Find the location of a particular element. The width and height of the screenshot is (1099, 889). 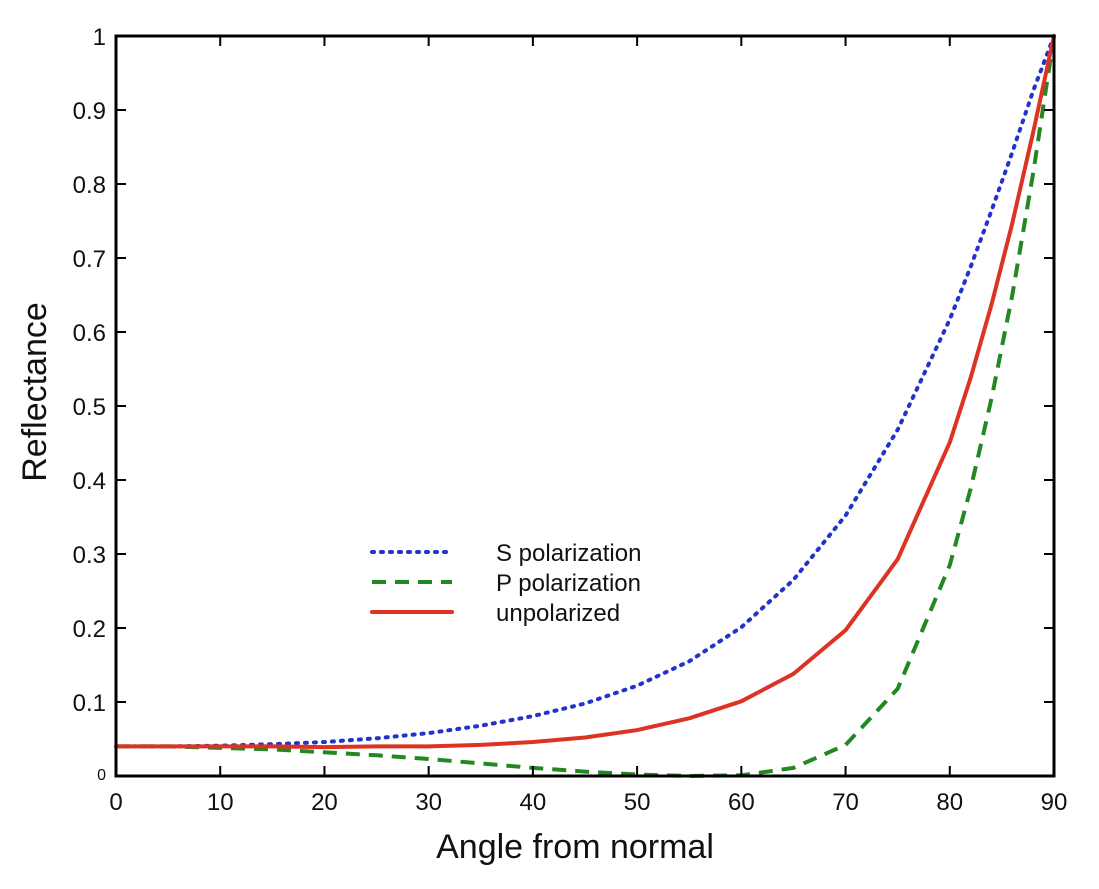

y-axis-title: Reflectance is located at coordinates (35, 392).